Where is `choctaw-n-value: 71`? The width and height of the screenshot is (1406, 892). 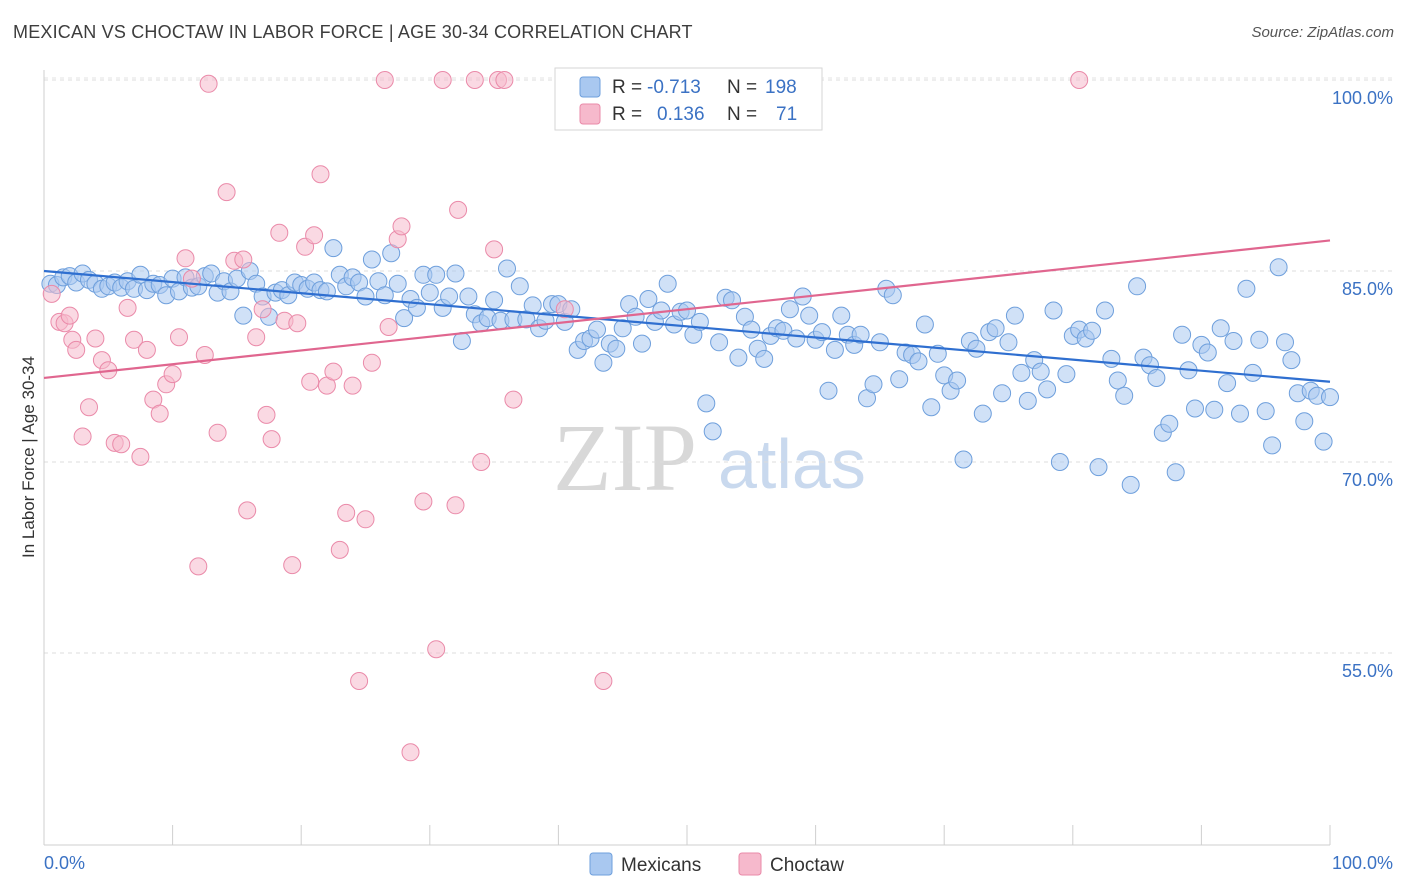 choctaw-n-value: 71 is located at coordinates (786, 114).